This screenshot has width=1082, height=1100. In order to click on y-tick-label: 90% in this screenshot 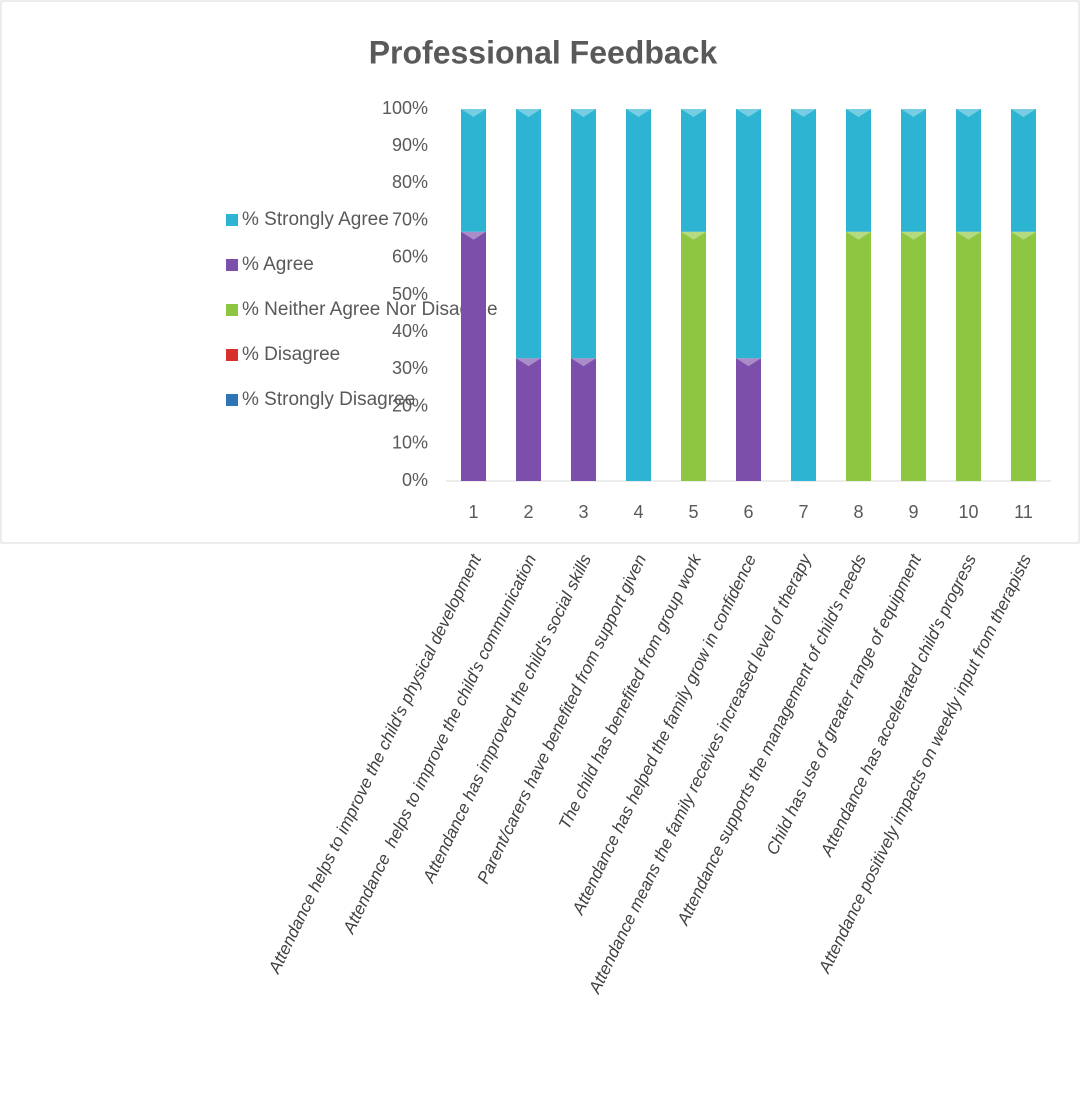, I will do `click(410, 145)`.